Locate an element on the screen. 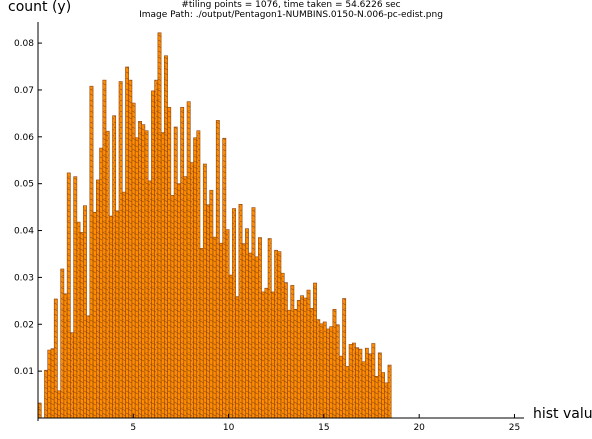  y-tick-label: 0.07 is located at coordinates (24, 91).